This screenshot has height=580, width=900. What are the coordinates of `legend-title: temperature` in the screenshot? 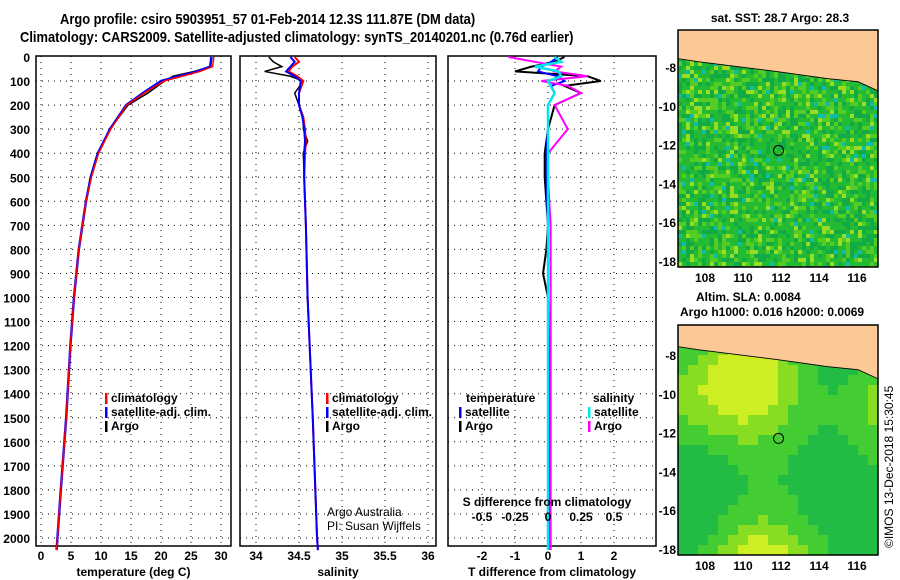 It's located at (501, 398).